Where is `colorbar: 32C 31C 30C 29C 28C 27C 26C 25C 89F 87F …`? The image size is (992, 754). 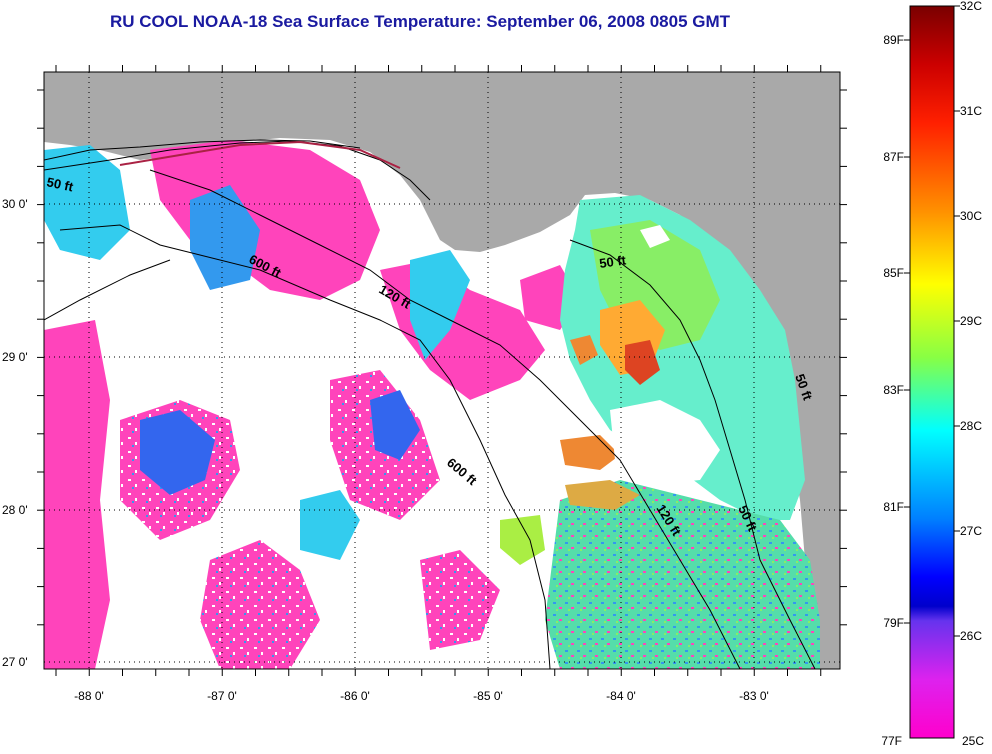 colorbar: 32C 31C 30C 29C 28C 27C 26C 25C 89F 87F … is located at coordinates (932, 374).